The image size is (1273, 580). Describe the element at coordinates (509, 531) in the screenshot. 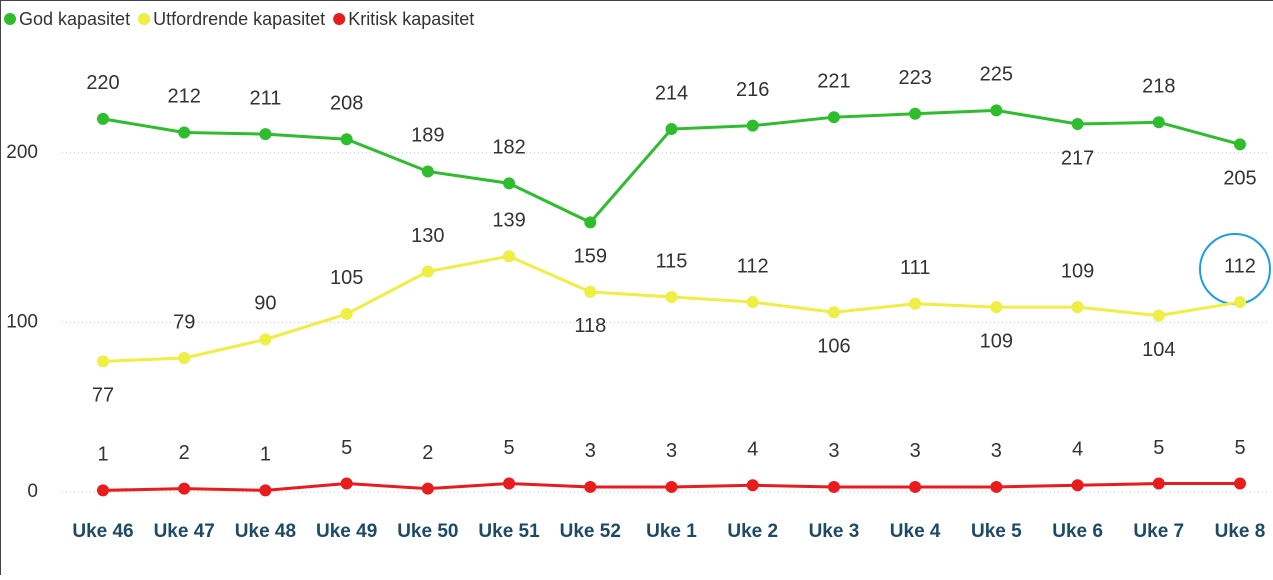

I see `x-tick-label: Uke 51` at that location.